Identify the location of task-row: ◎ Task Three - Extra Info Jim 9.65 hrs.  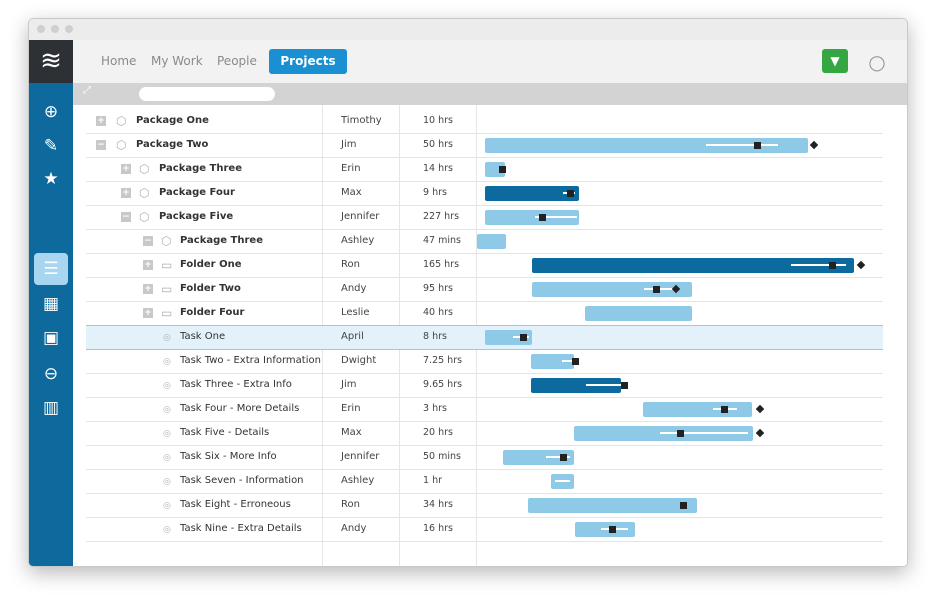
(484, 386).